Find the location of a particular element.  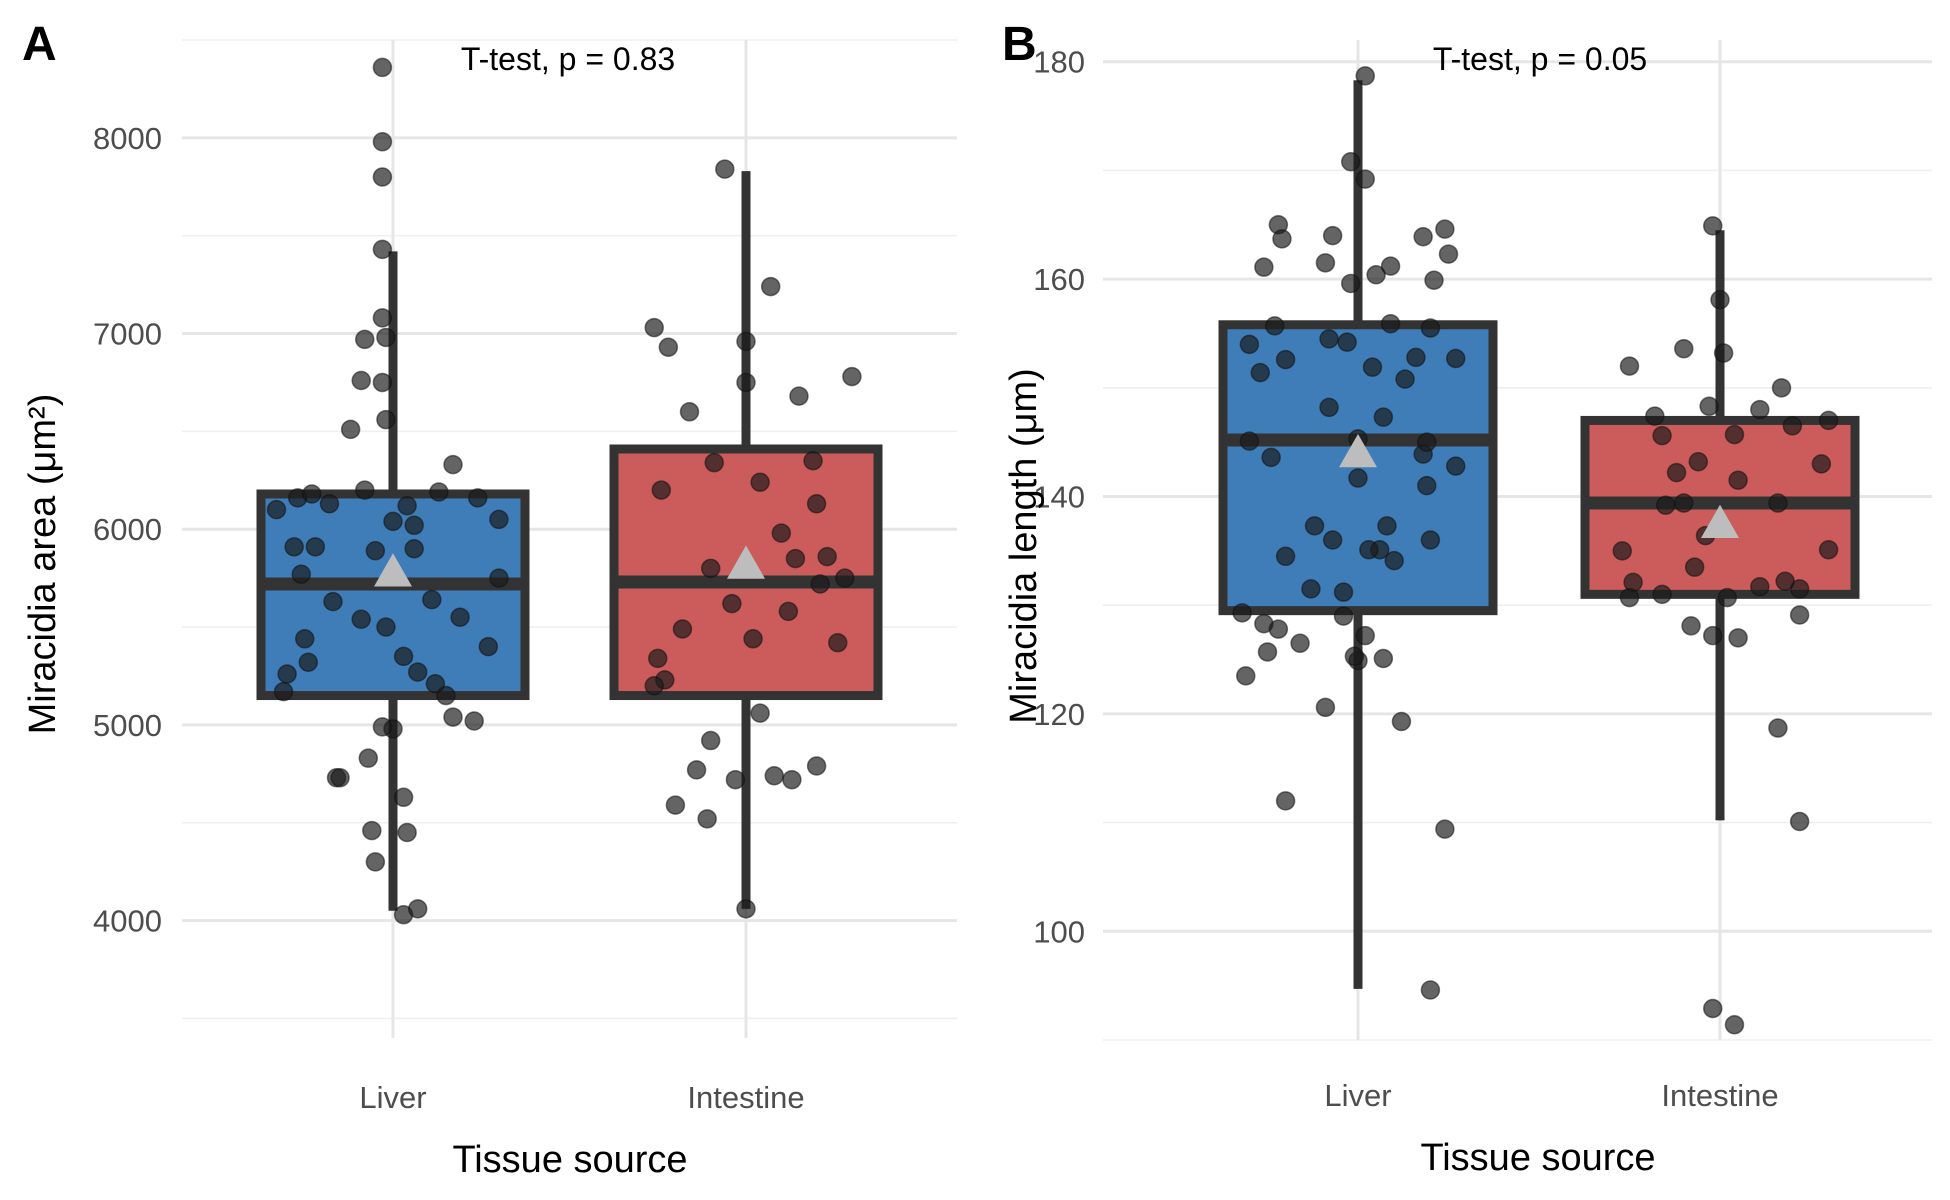

panel-a-x-axis-title: Tissue source is located at coordinates (569, 1160).